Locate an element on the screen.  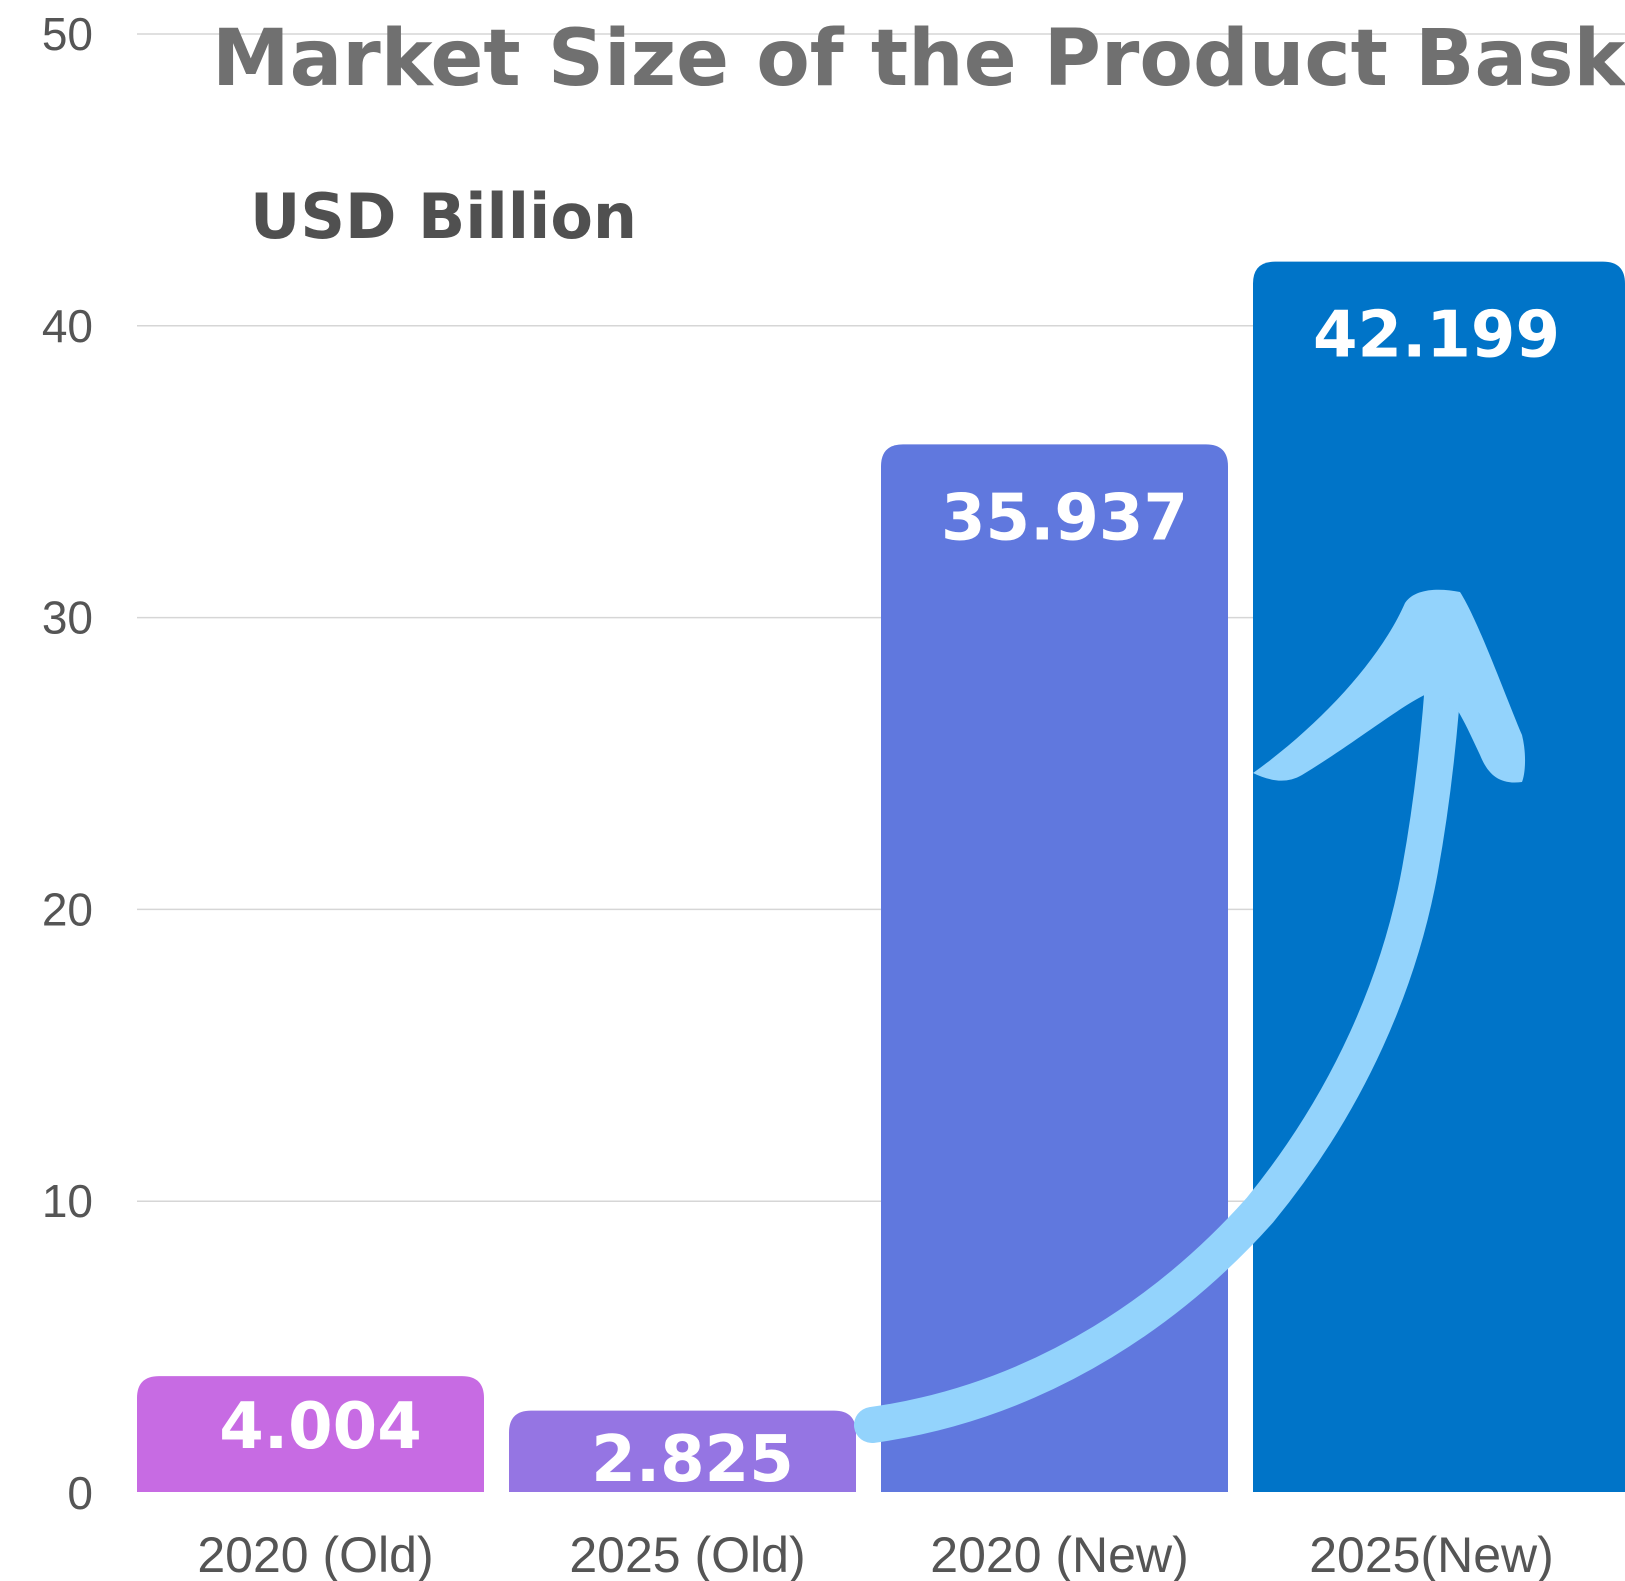
x-tick-label: 2025(New) is located at coordinates (1431, 1554).